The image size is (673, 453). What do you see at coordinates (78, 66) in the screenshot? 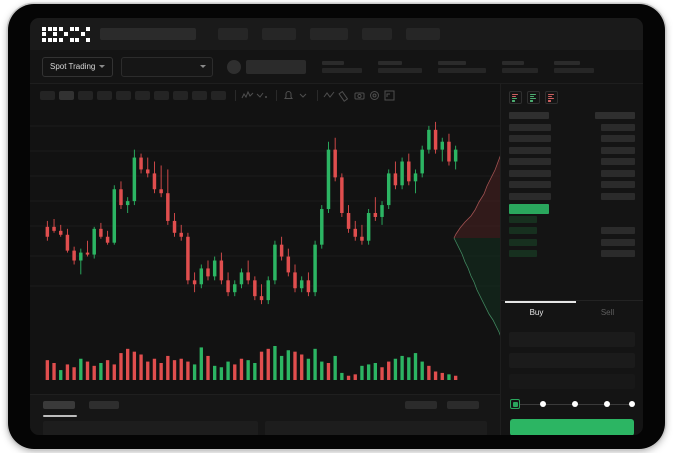
I see `spot-trading-selector: Spot Trading` at bounding box center [78, 66].